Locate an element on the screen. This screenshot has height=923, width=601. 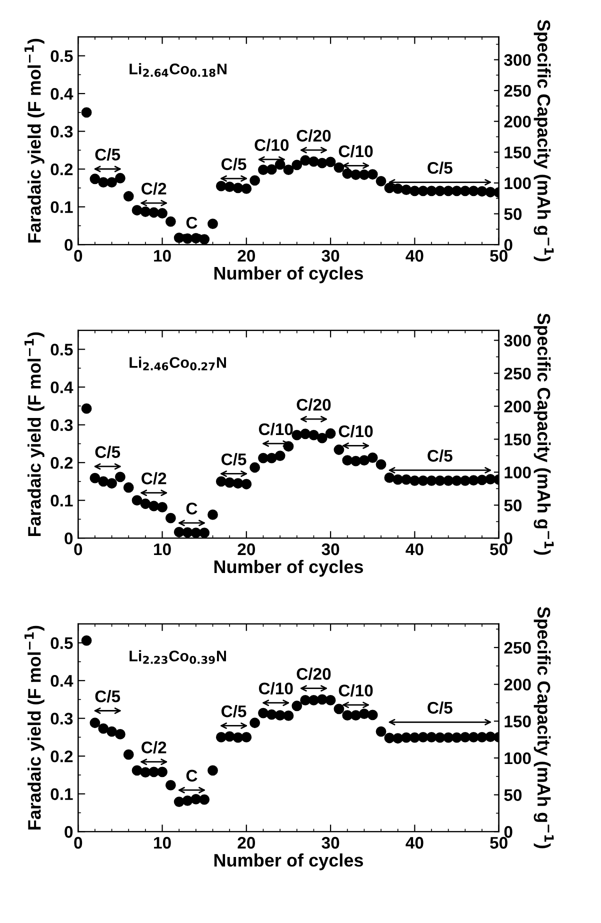
y2-tick-label: 200 is located at coordinates (517, 684).